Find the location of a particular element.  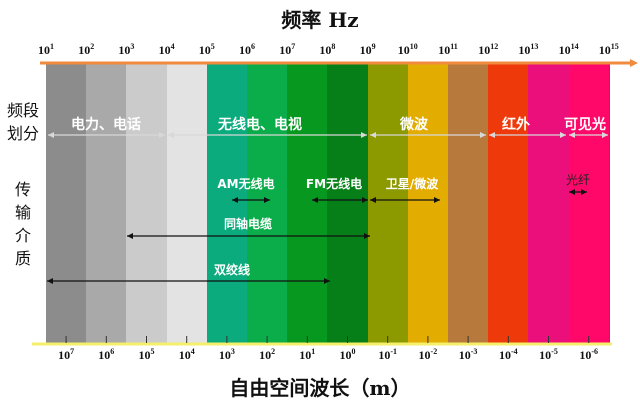

wavelength-tick-label: 10⁻⁵ is located at coordinates (548, 354).